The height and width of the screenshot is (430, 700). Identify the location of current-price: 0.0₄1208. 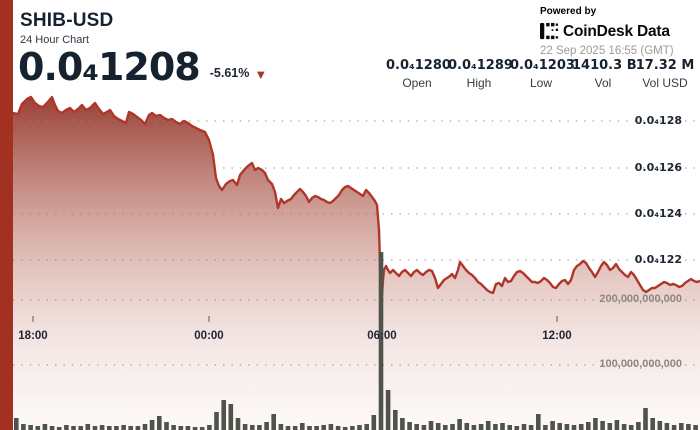
(109, 67).